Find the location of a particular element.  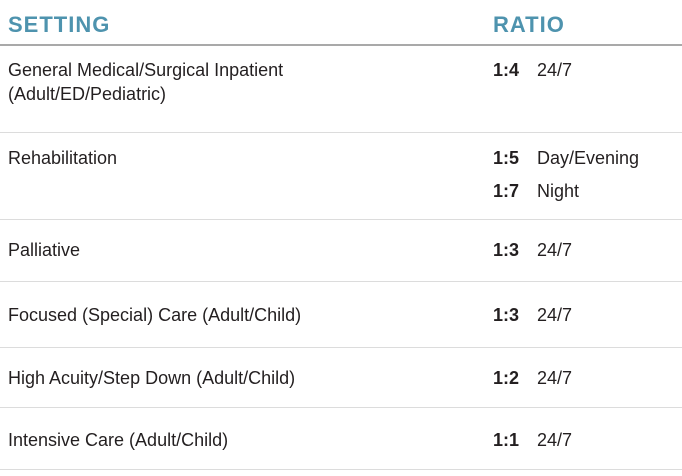

ratio-line: 1:1 24/7 is located at coordinates (587, 440).